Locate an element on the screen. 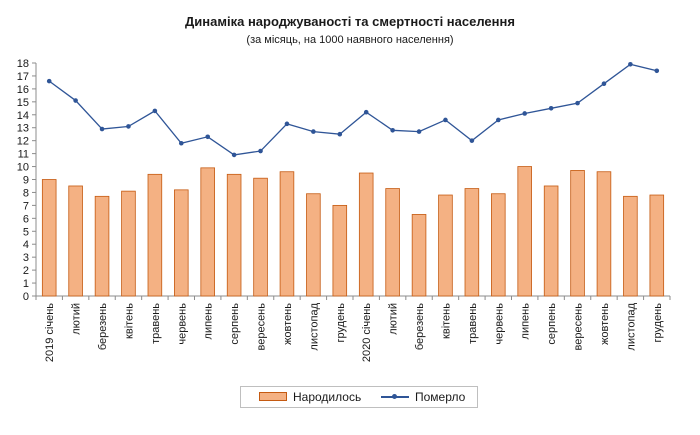  y-tick-label: 2 is located at coordinates (26, 271).